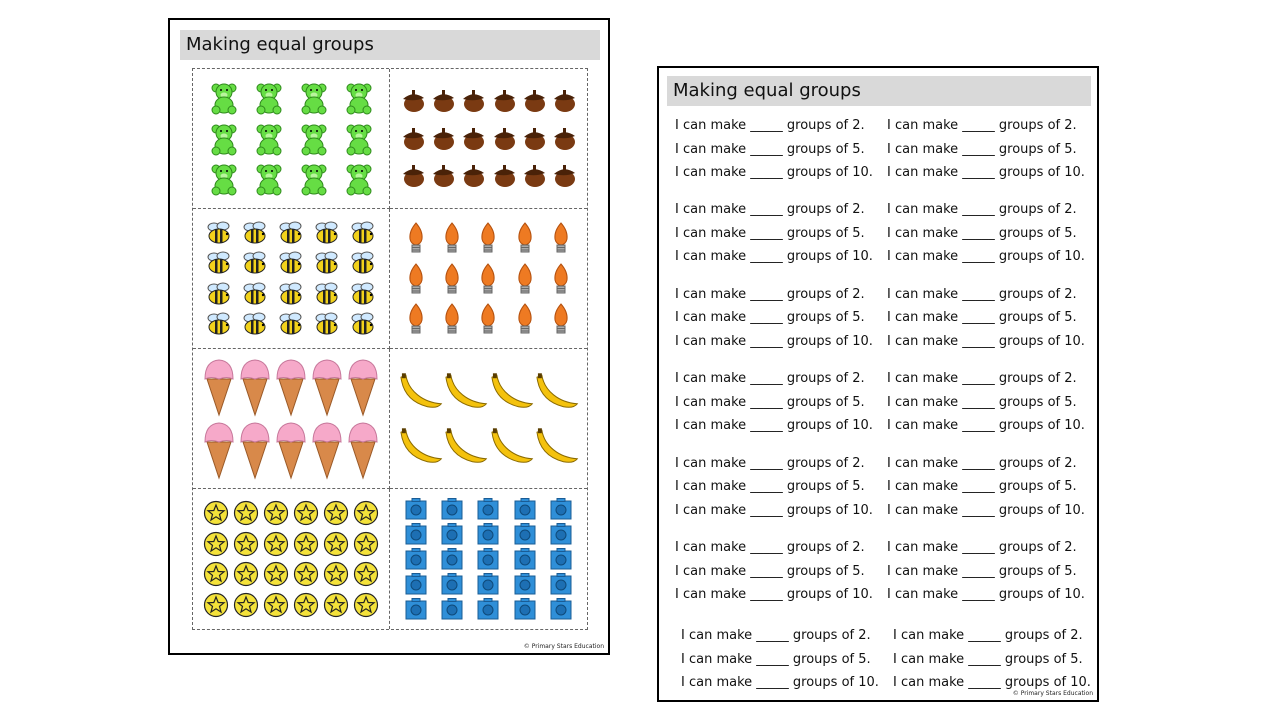  Describe the element at coordinates (291, 559) in the screenshot. I see `picture-cell-star-coins` at that location.